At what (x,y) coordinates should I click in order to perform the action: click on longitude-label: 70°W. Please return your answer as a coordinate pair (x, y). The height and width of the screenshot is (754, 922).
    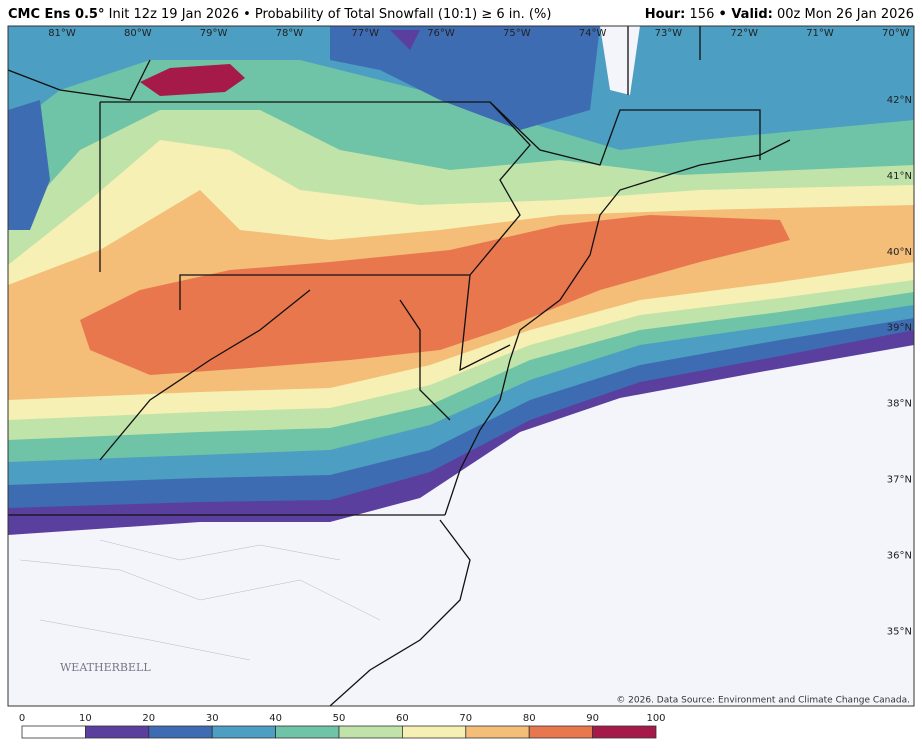
    Looking at the image, I should click on (896, 33).